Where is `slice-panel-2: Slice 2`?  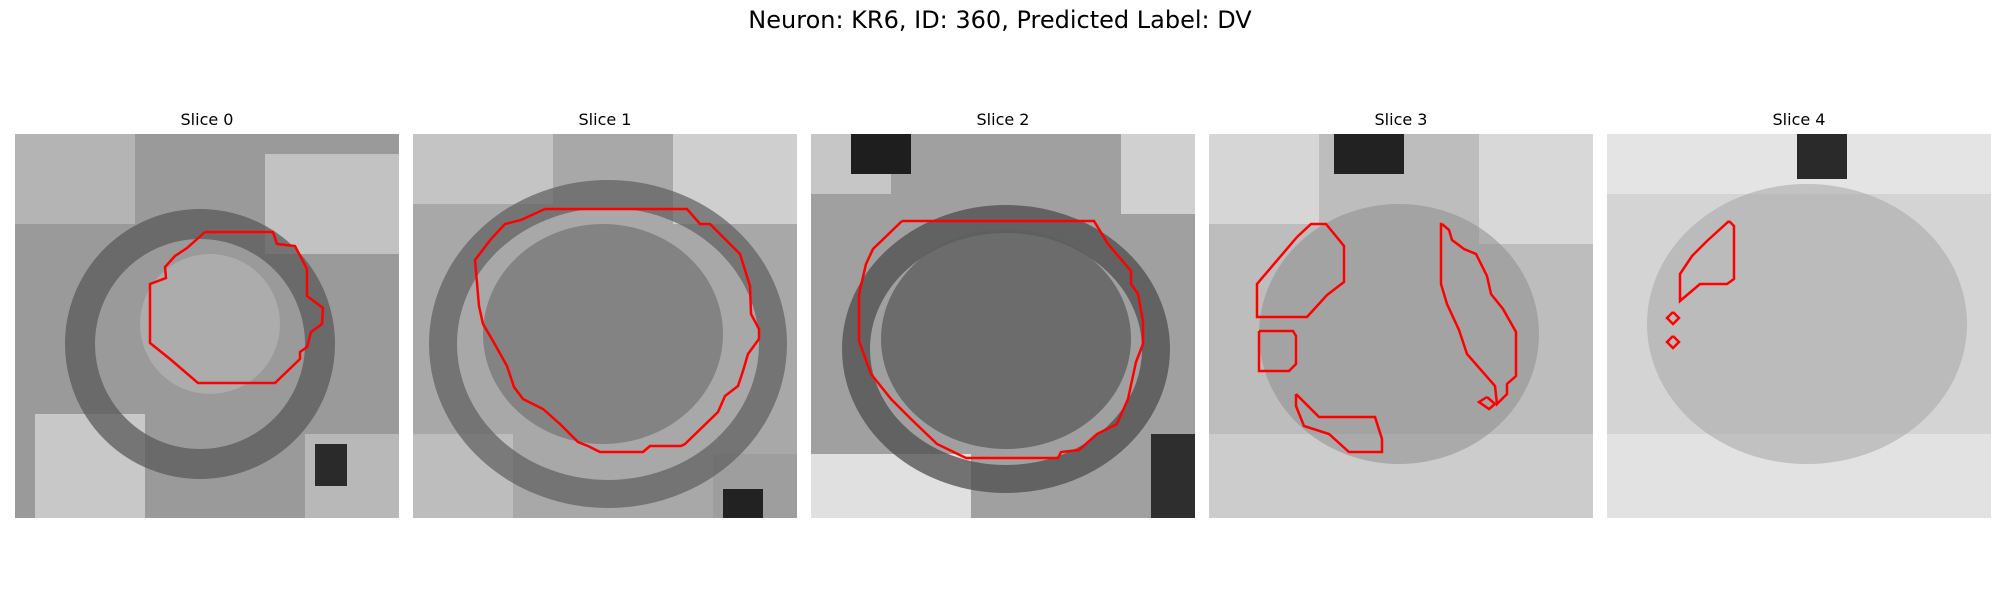
slice-panel-2: Slice 2 is located at coordinates (1003, 313).